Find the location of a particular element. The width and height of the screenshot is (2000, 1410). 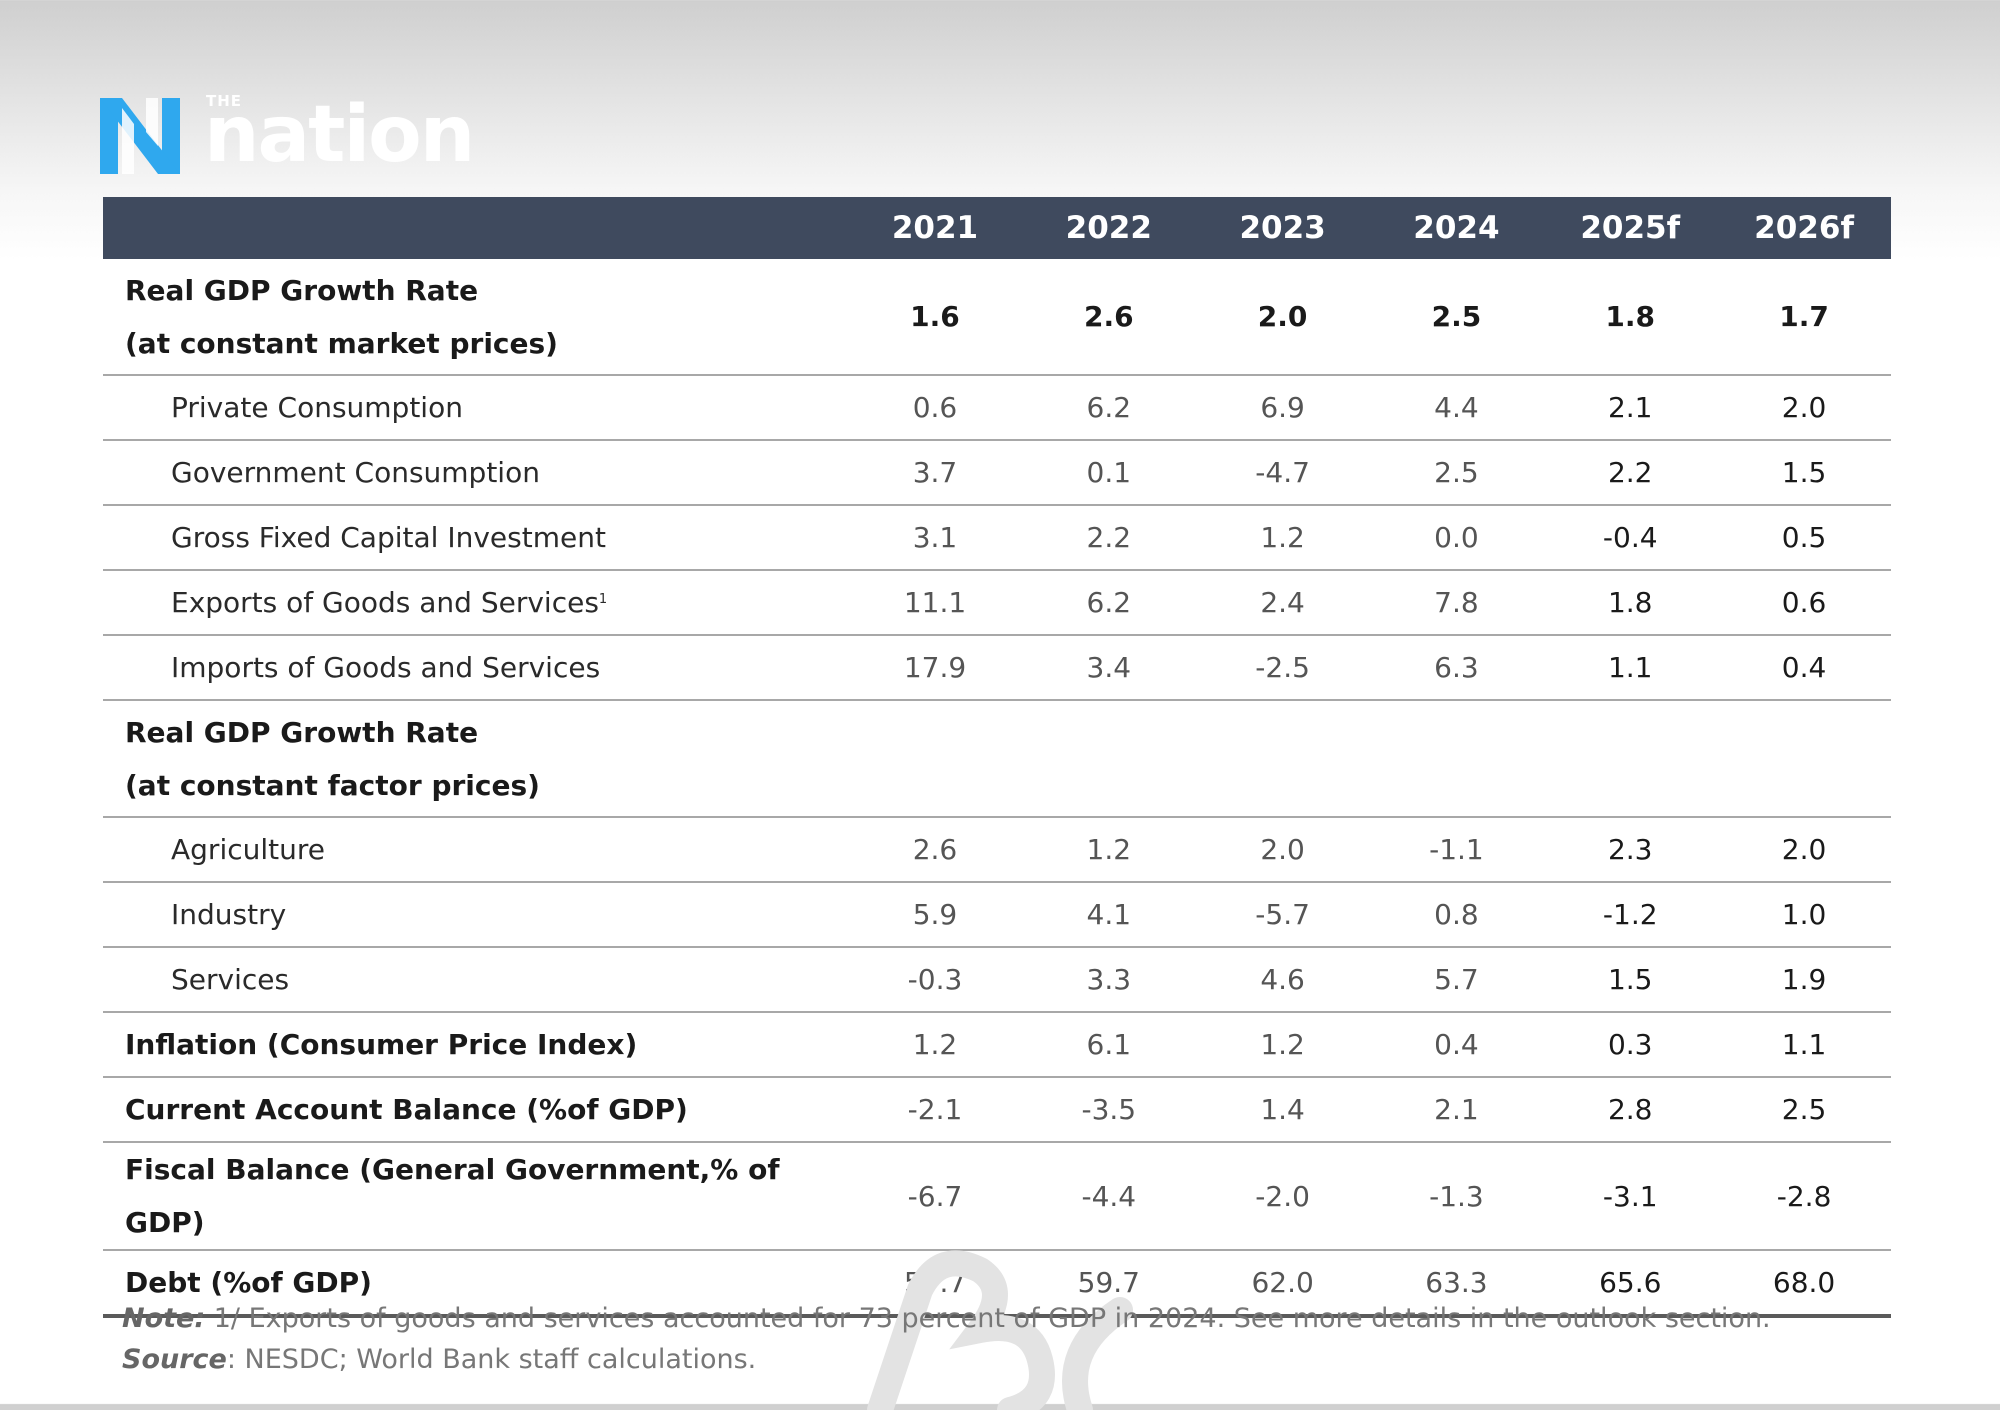

table-cell: -1.1 is located at coordinates (1456, 850).